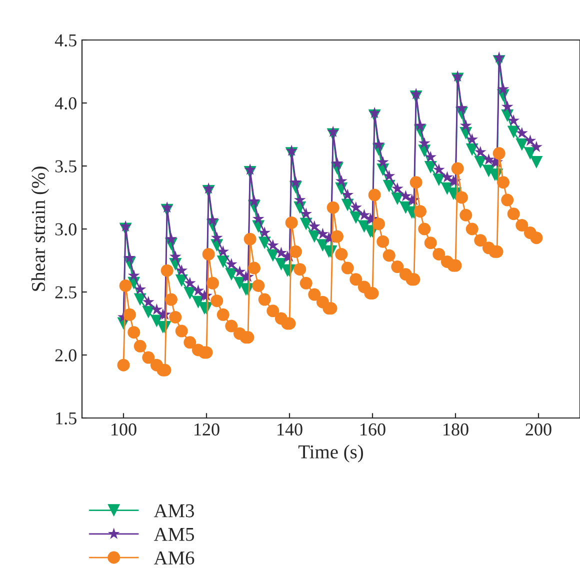 The width and height of the screenshot is (580, 580). Describe the element at coordinates (174, 511) in the screenshot. I see `legend-label: AM3` at that location.